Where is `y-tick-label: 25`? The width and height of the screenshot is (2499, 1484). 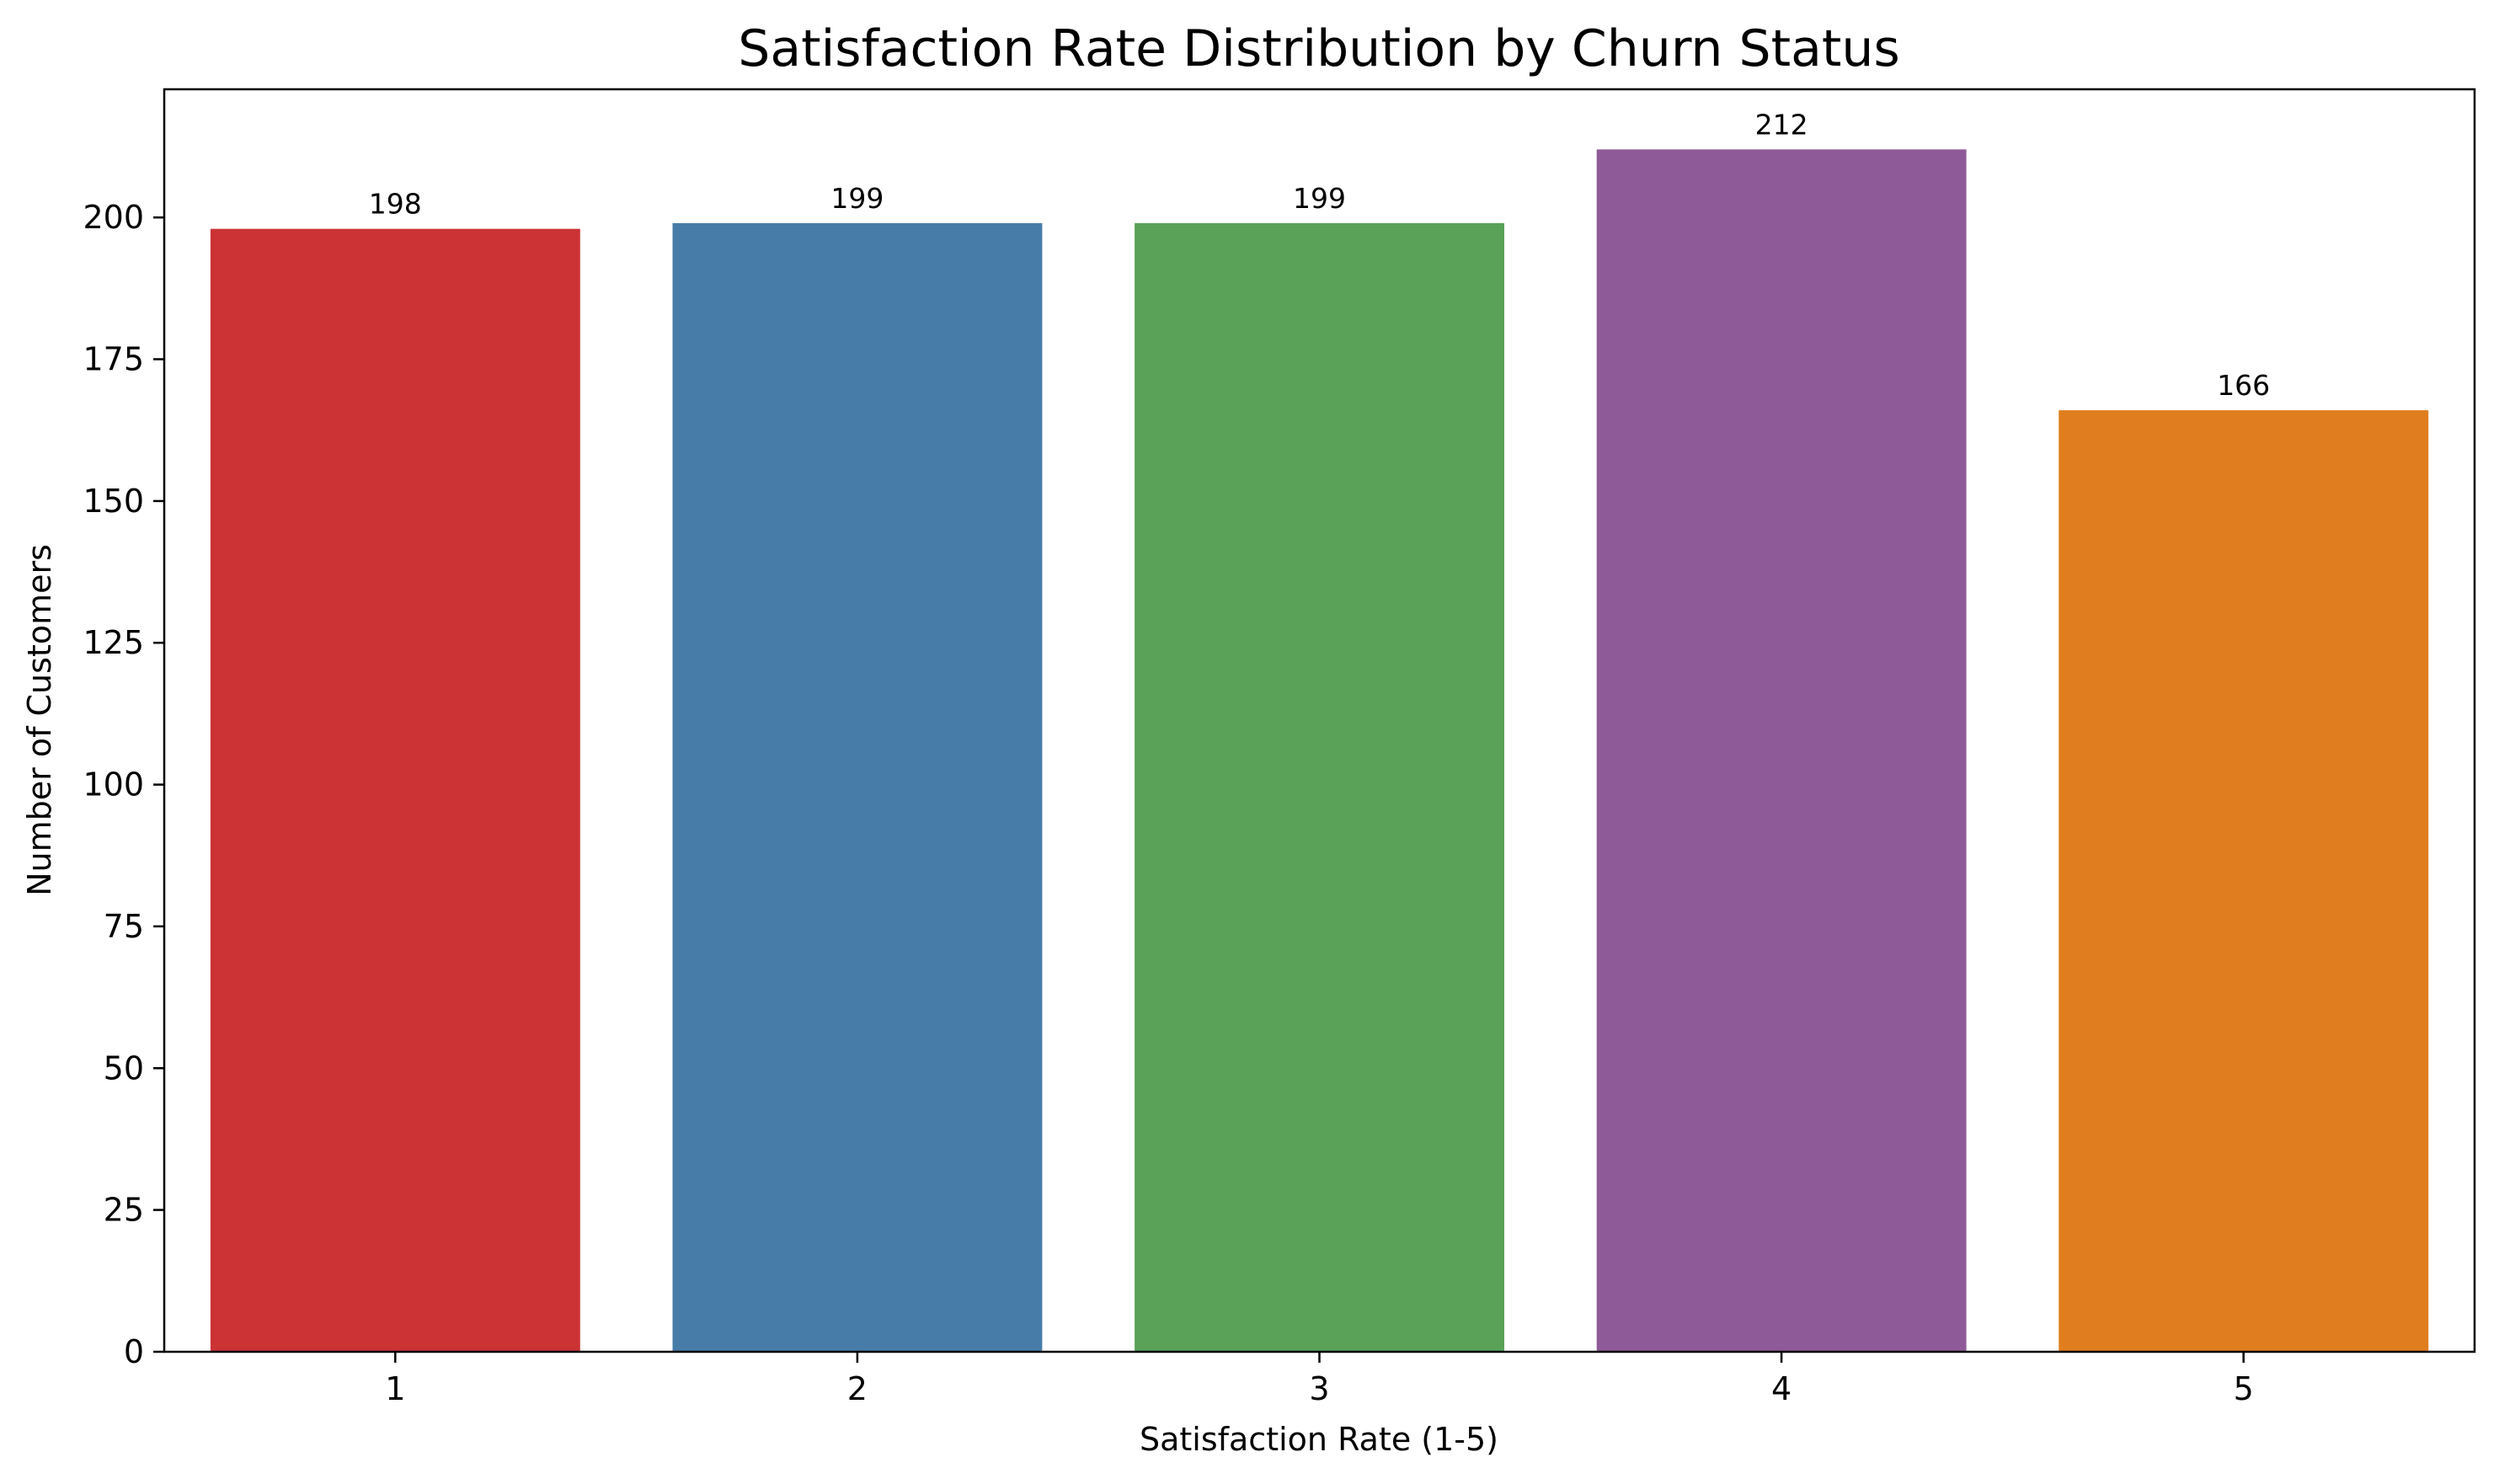 y-tick-label: 25 is located at coordinates (124, 1211).